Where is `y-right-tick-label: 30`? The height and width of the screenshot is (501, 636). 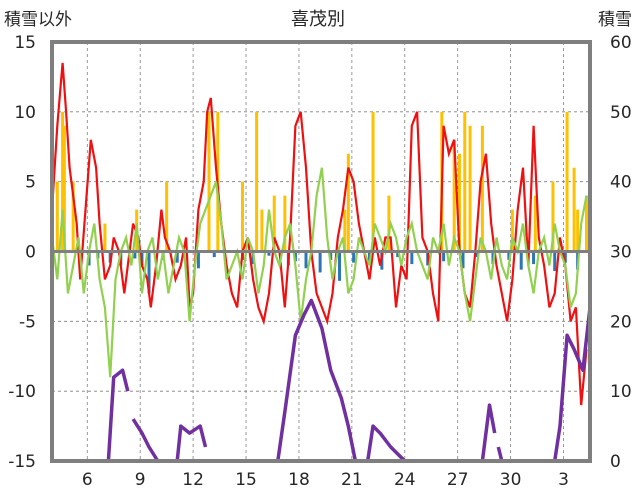 y-right-tick-label: 30 is located at coordinates (621, 253).